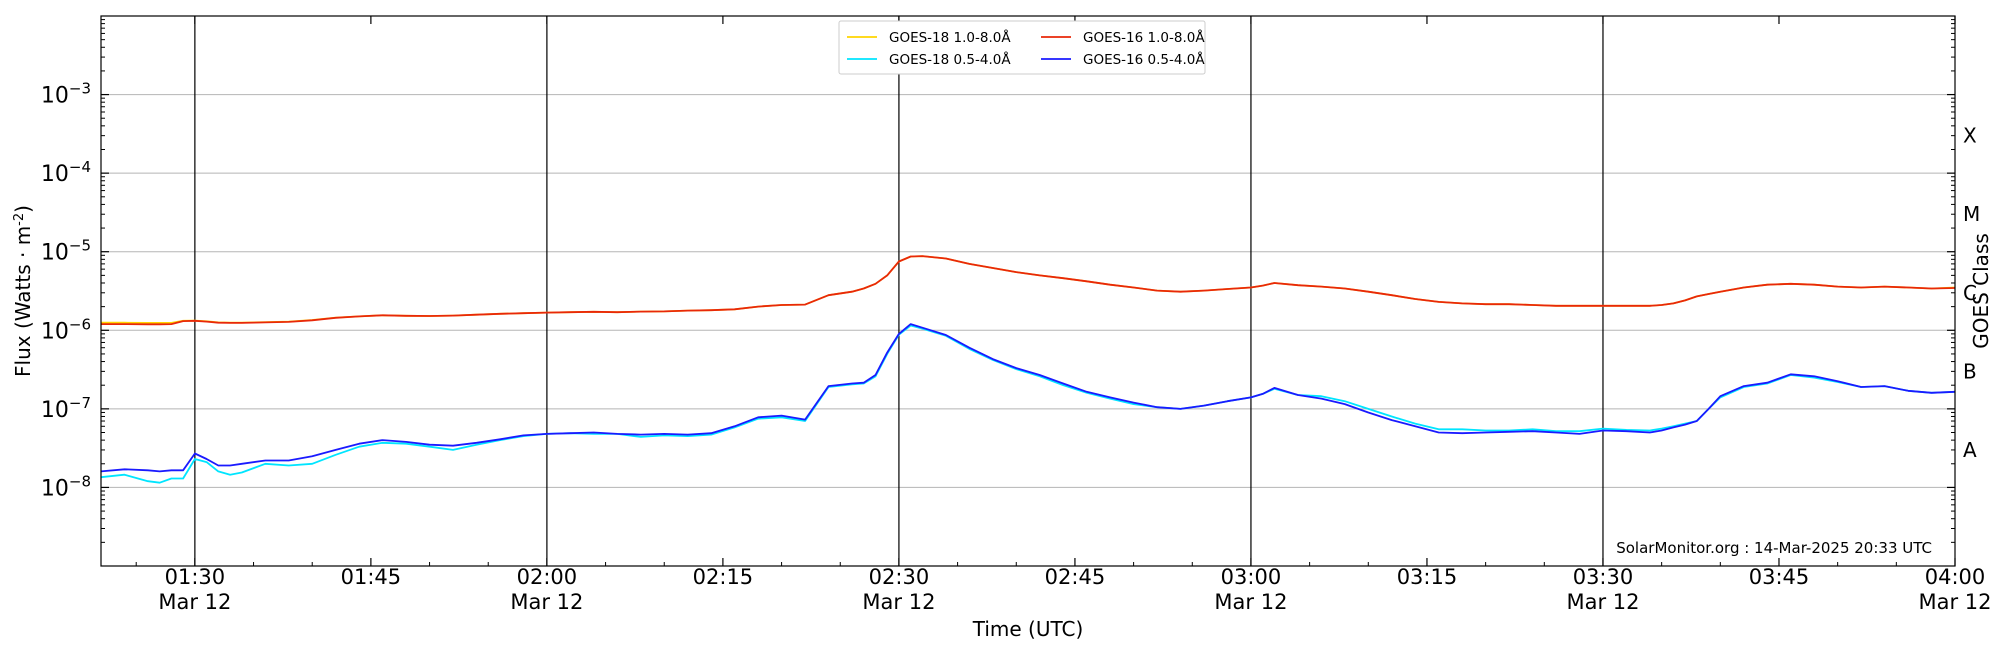 This screenshot has width=2000, height=650. What do you see at coordinates (1970, 136) in the screenshot?
I see `goes-class-label: X` at bounding box center [1970, 136].